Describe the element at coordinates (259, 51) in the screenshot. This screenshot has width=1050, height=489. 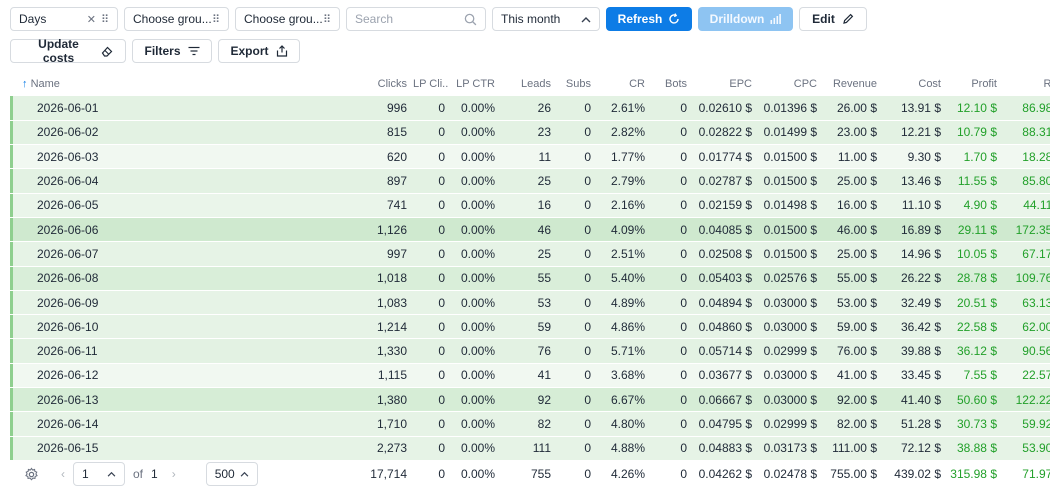
I see `export-button: Export` at that location.